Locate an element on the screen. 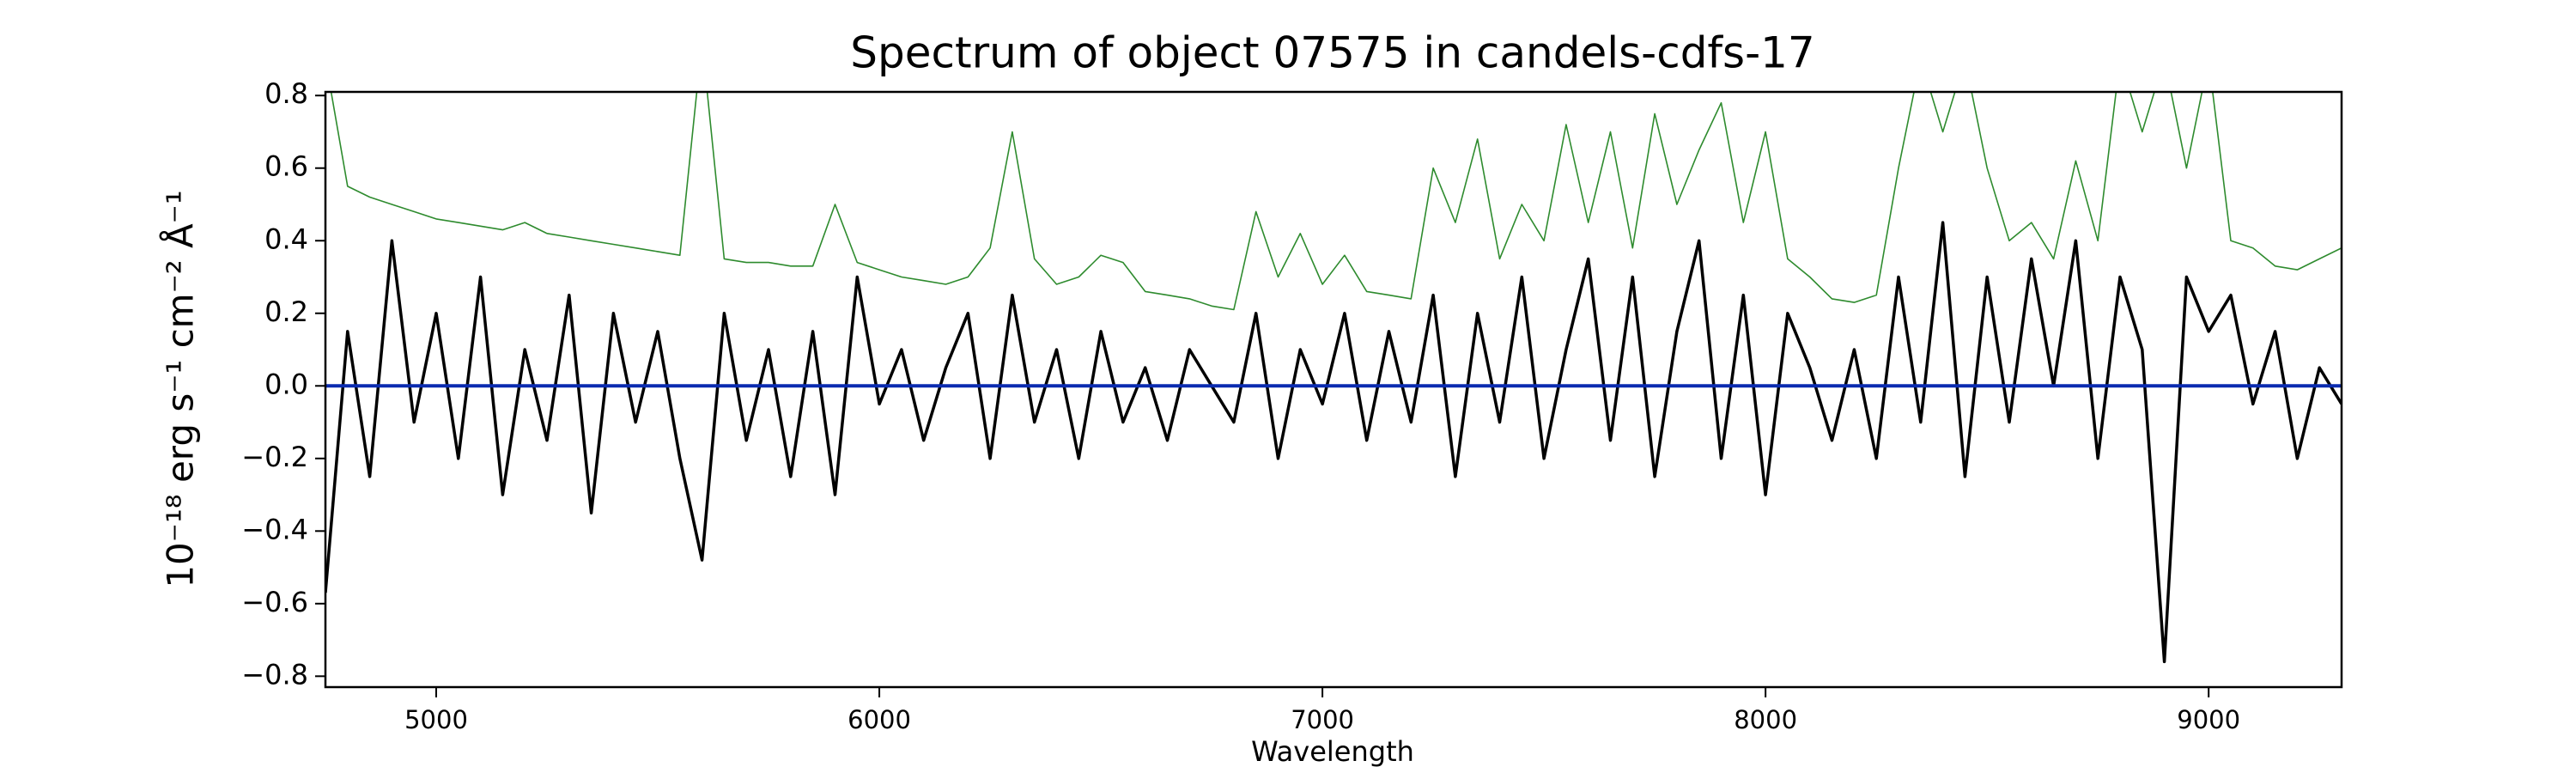  y-tick-label: 0.4 is located at coordinates (286, 239).